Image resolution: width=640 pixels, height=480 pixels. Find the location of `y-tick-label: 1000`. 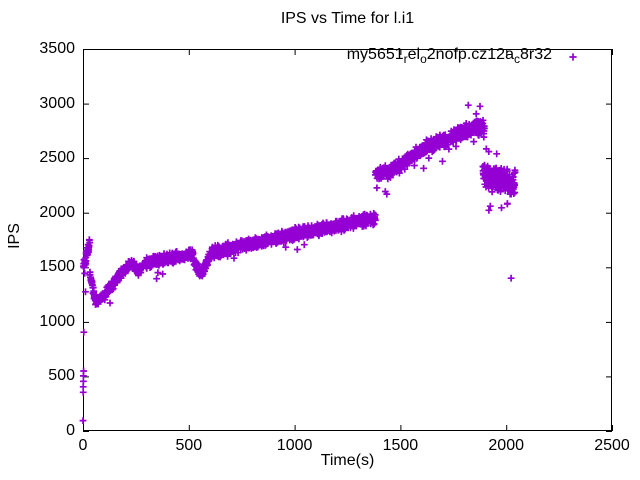

y-tick-label: 1000 is located at coordinates (57, 321).